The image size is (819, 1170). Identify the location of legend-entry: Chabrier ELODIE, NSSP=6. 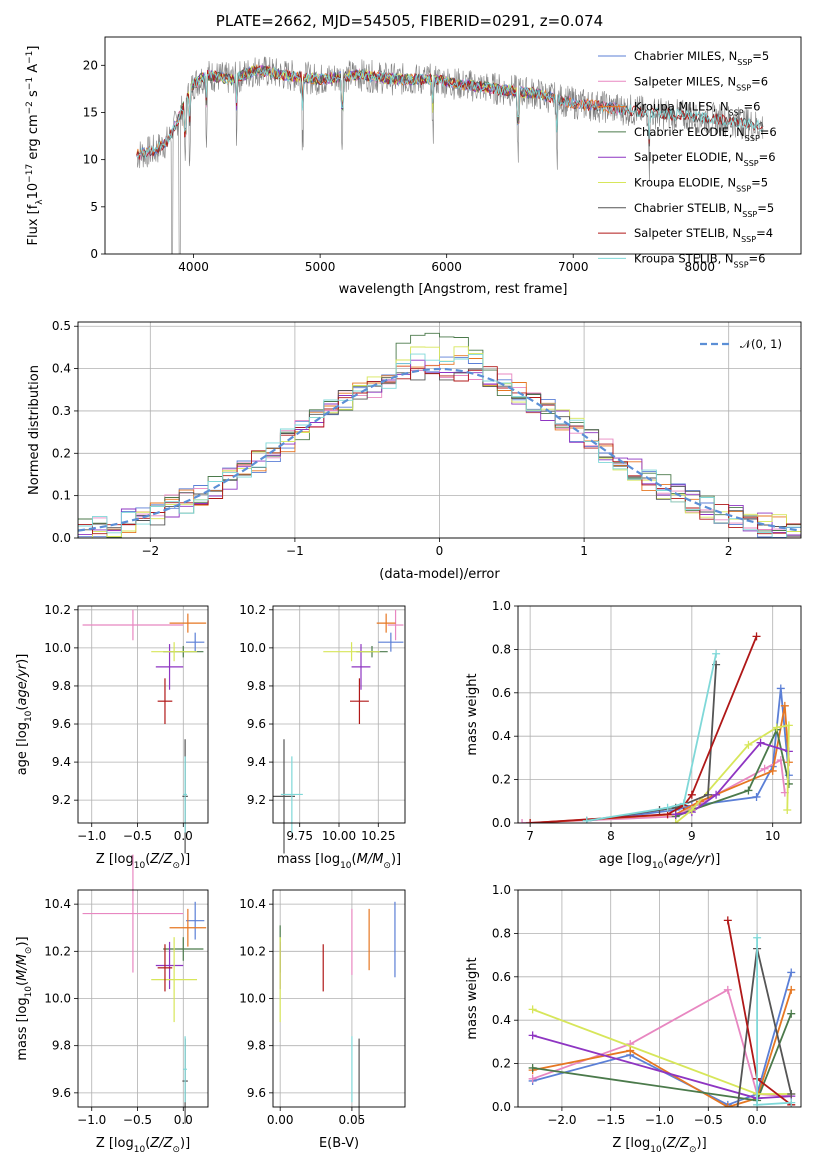
(705, 134).